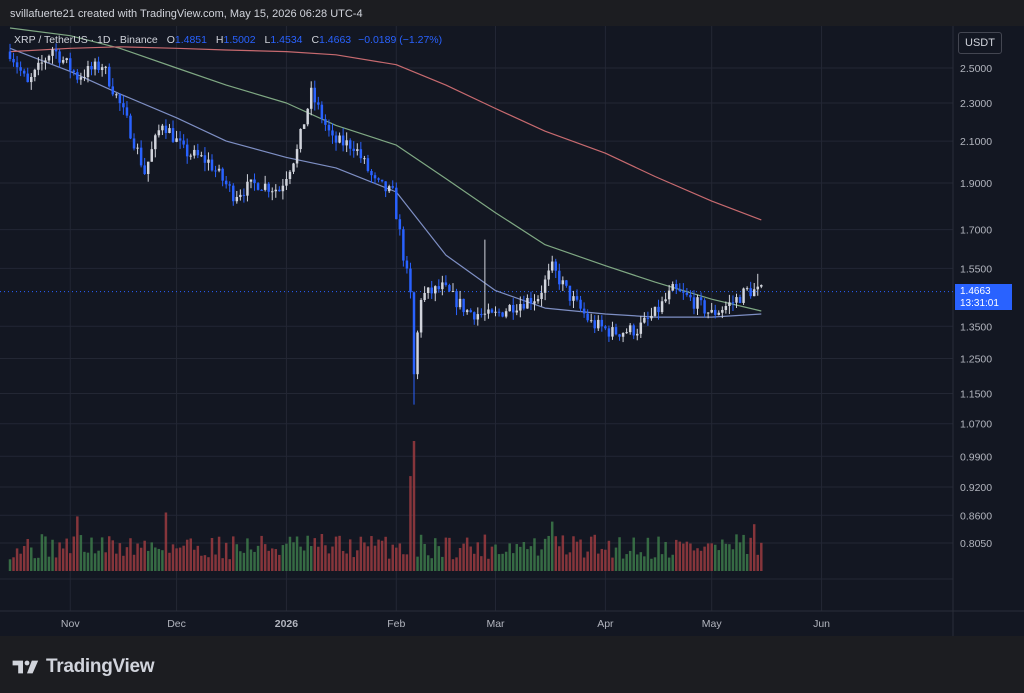  What do you see at coordinates (976, 457) in the screenshot?
I see `y-axis-tick-label: 0.9900` at bounding box center [976, 457].